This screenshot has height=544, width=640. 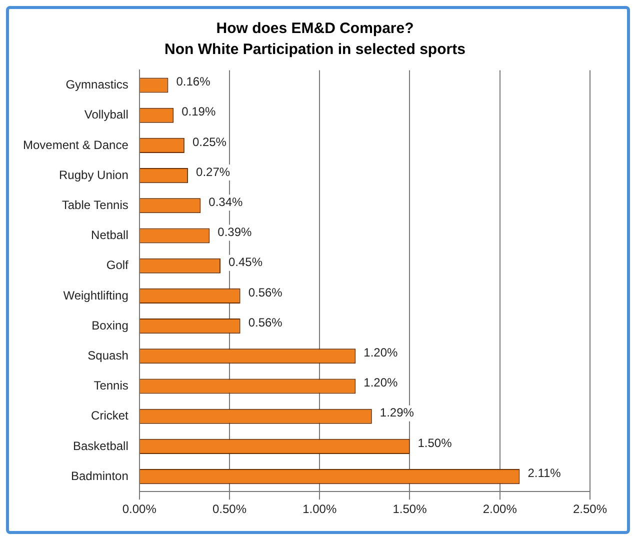 I want to click on data-label: 2.11%, so click(x=545, y=473).